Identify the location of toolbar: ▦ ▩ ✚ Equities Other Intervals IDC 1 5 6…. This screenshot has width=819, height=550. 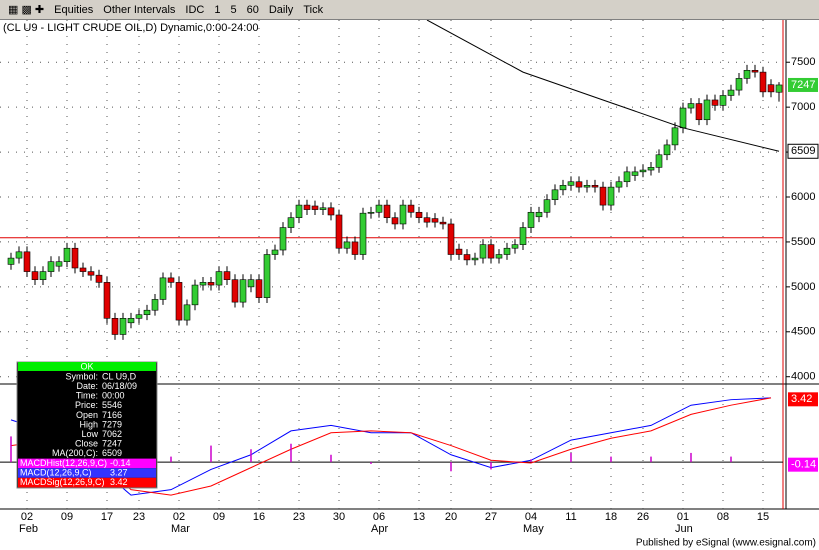
(409, 10).